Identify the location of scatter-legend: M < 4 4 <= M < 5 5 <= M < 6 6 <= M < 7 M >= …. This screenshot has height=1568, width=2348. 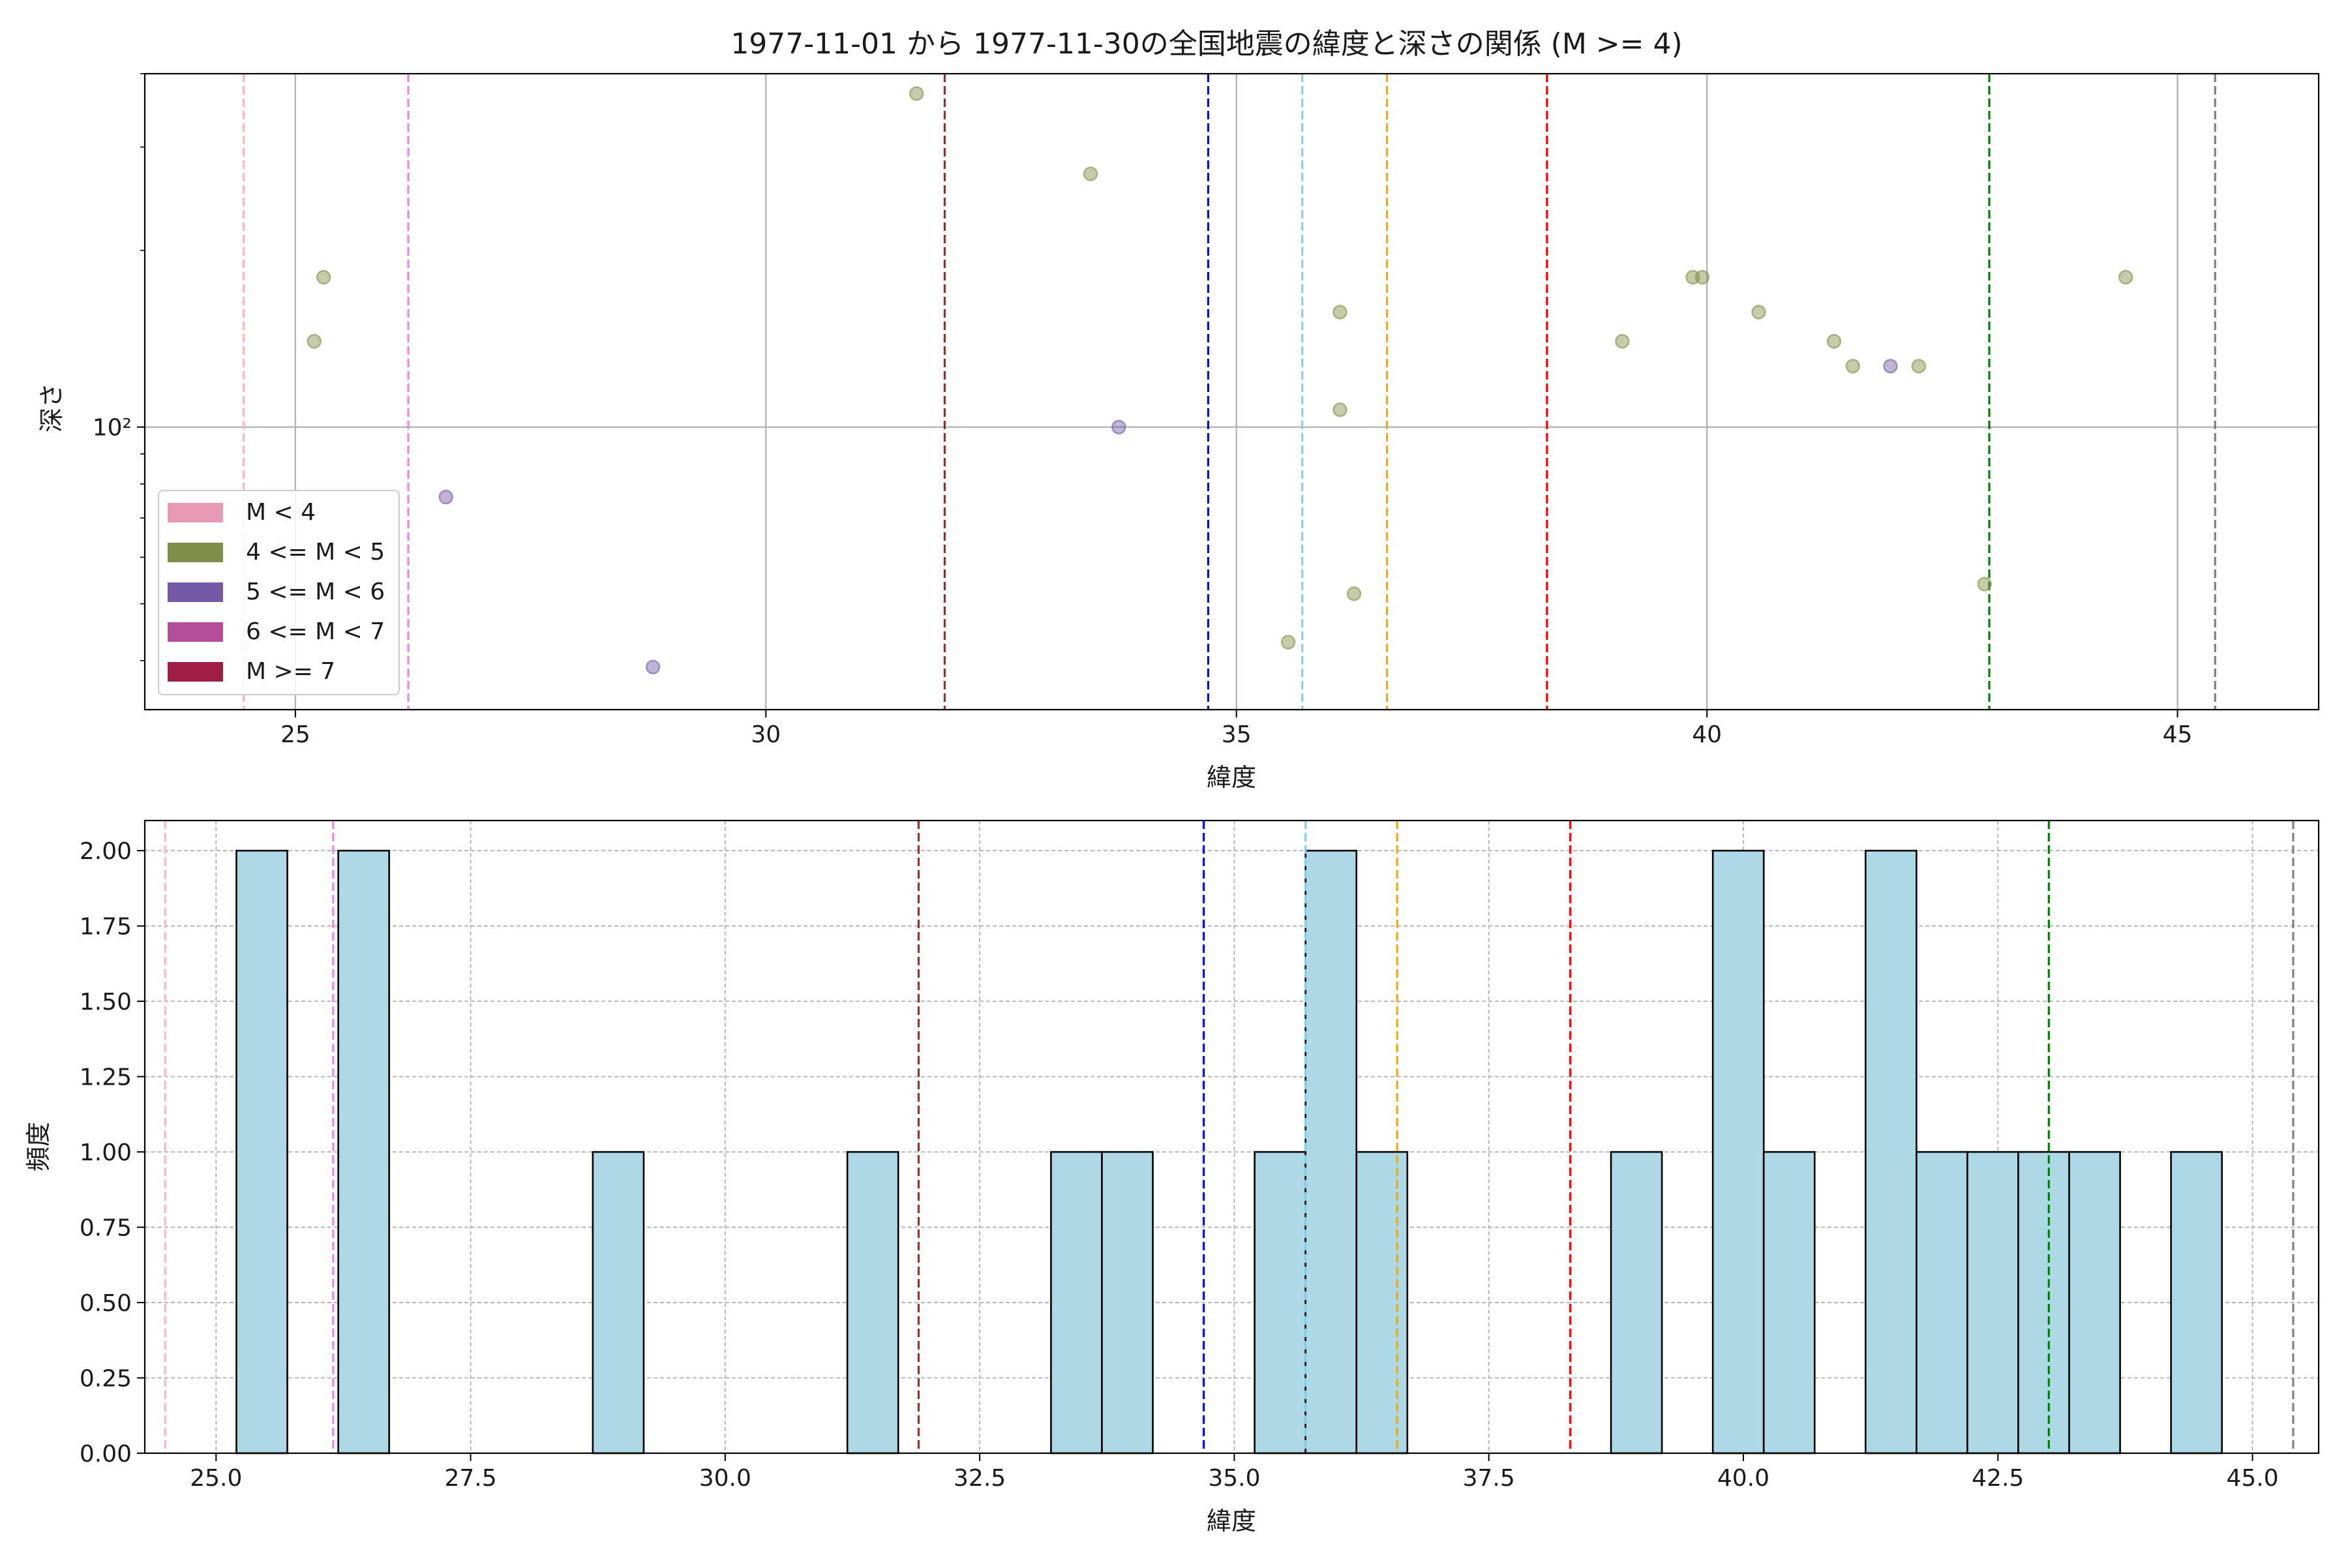
(279, 592).